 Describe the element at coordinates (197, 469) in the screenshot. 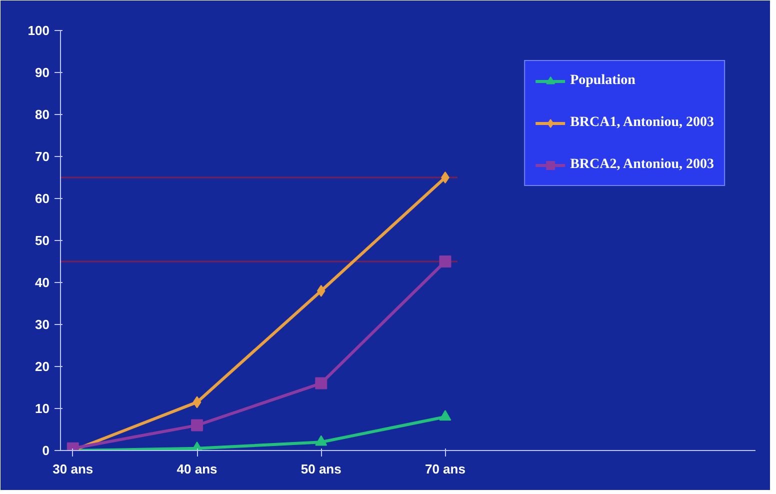

I see `x-tick-label: 40 ans` at that location.